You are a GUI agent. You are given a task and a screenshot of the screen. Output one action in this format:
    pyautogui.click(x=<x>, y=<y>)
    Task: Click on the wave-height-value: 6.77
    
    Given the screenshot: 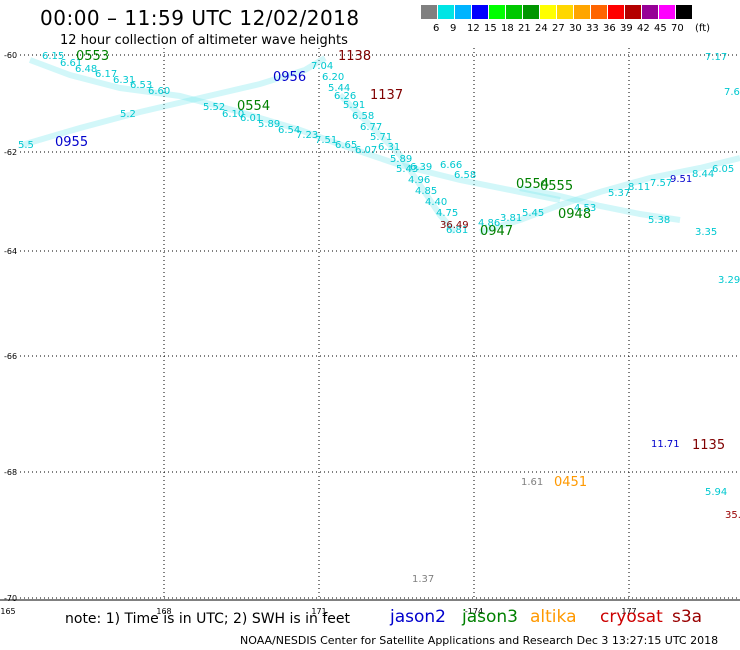 What is the action you would take?
    pyautogui.click(x=371, y=127)
    